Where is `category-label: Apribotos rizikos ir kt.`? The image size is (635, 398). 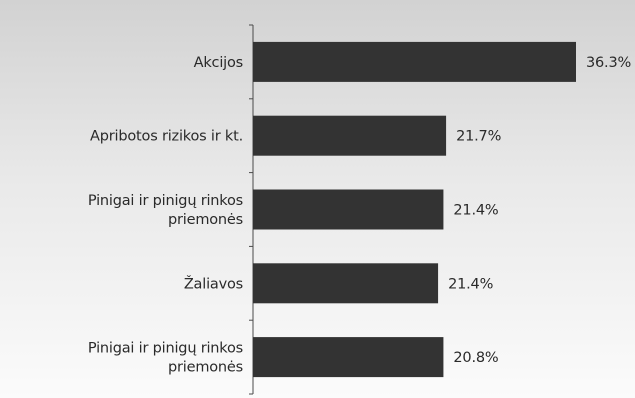 category-label: Apribotos rizikos ir kt. is located at coordinates (166, 137).